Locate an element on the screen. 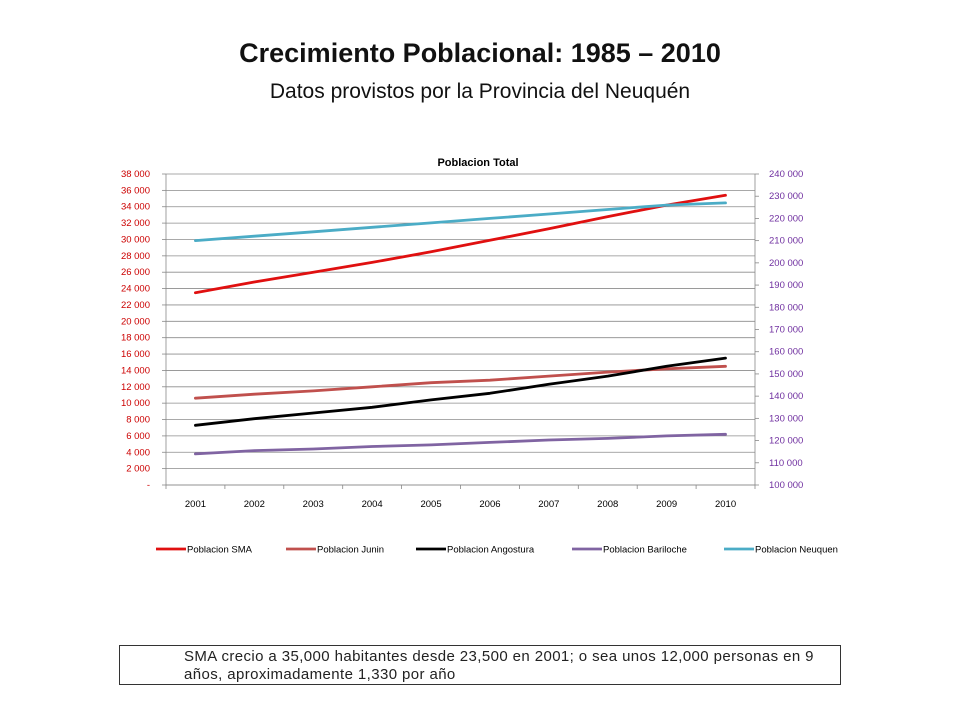 This screenshot has width=960, height=720. left-tick-label: 32 000 is located at coordinates (135, 223).